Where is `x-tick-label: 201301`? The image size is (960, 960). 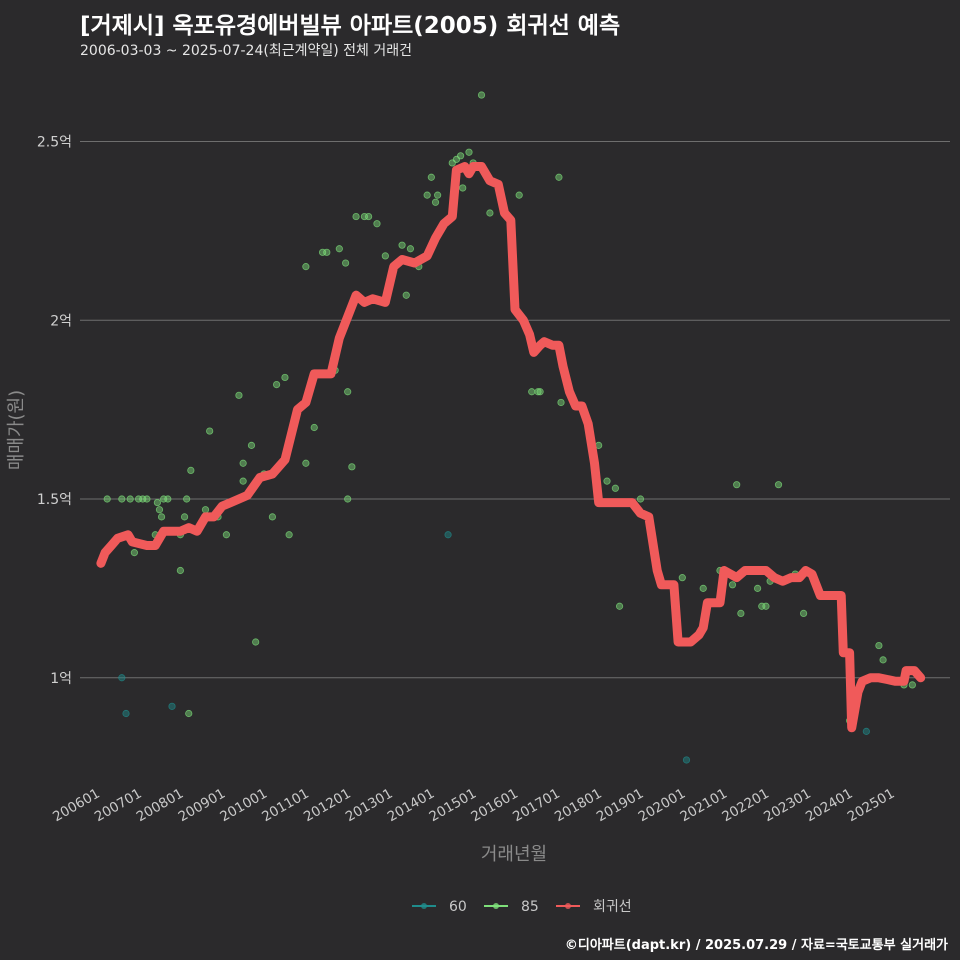 x-tick-label: 201301 is located at coordinates (369, 806).